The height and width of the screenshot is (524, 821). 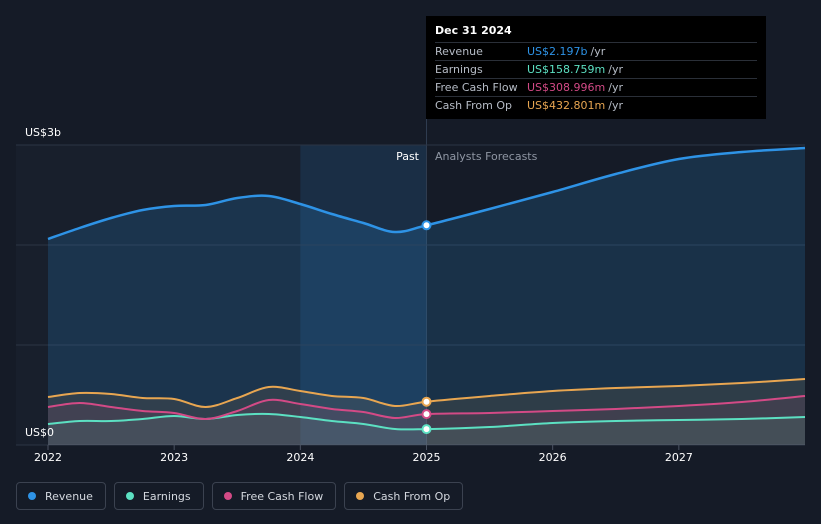 I want to click on earnings-point, so click(x=426, y=429).